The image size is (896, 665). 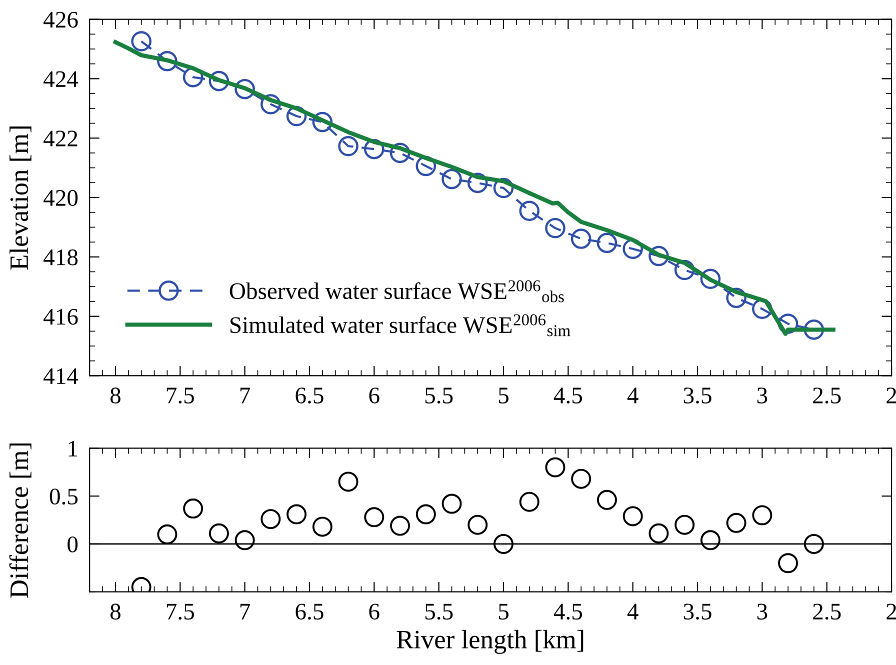 What do you see at coordinates (21, 198) in the screenshot?
I see `y-axis-title: Elevation [m]` at bounding box center [21, 198].